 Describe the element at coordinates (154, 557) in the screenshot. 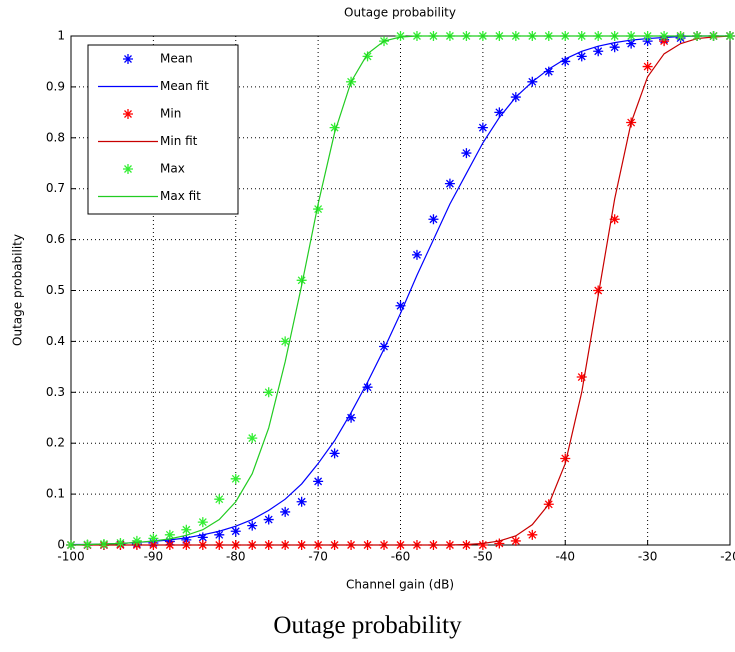

I see `x-tick-label: -90` at that location.